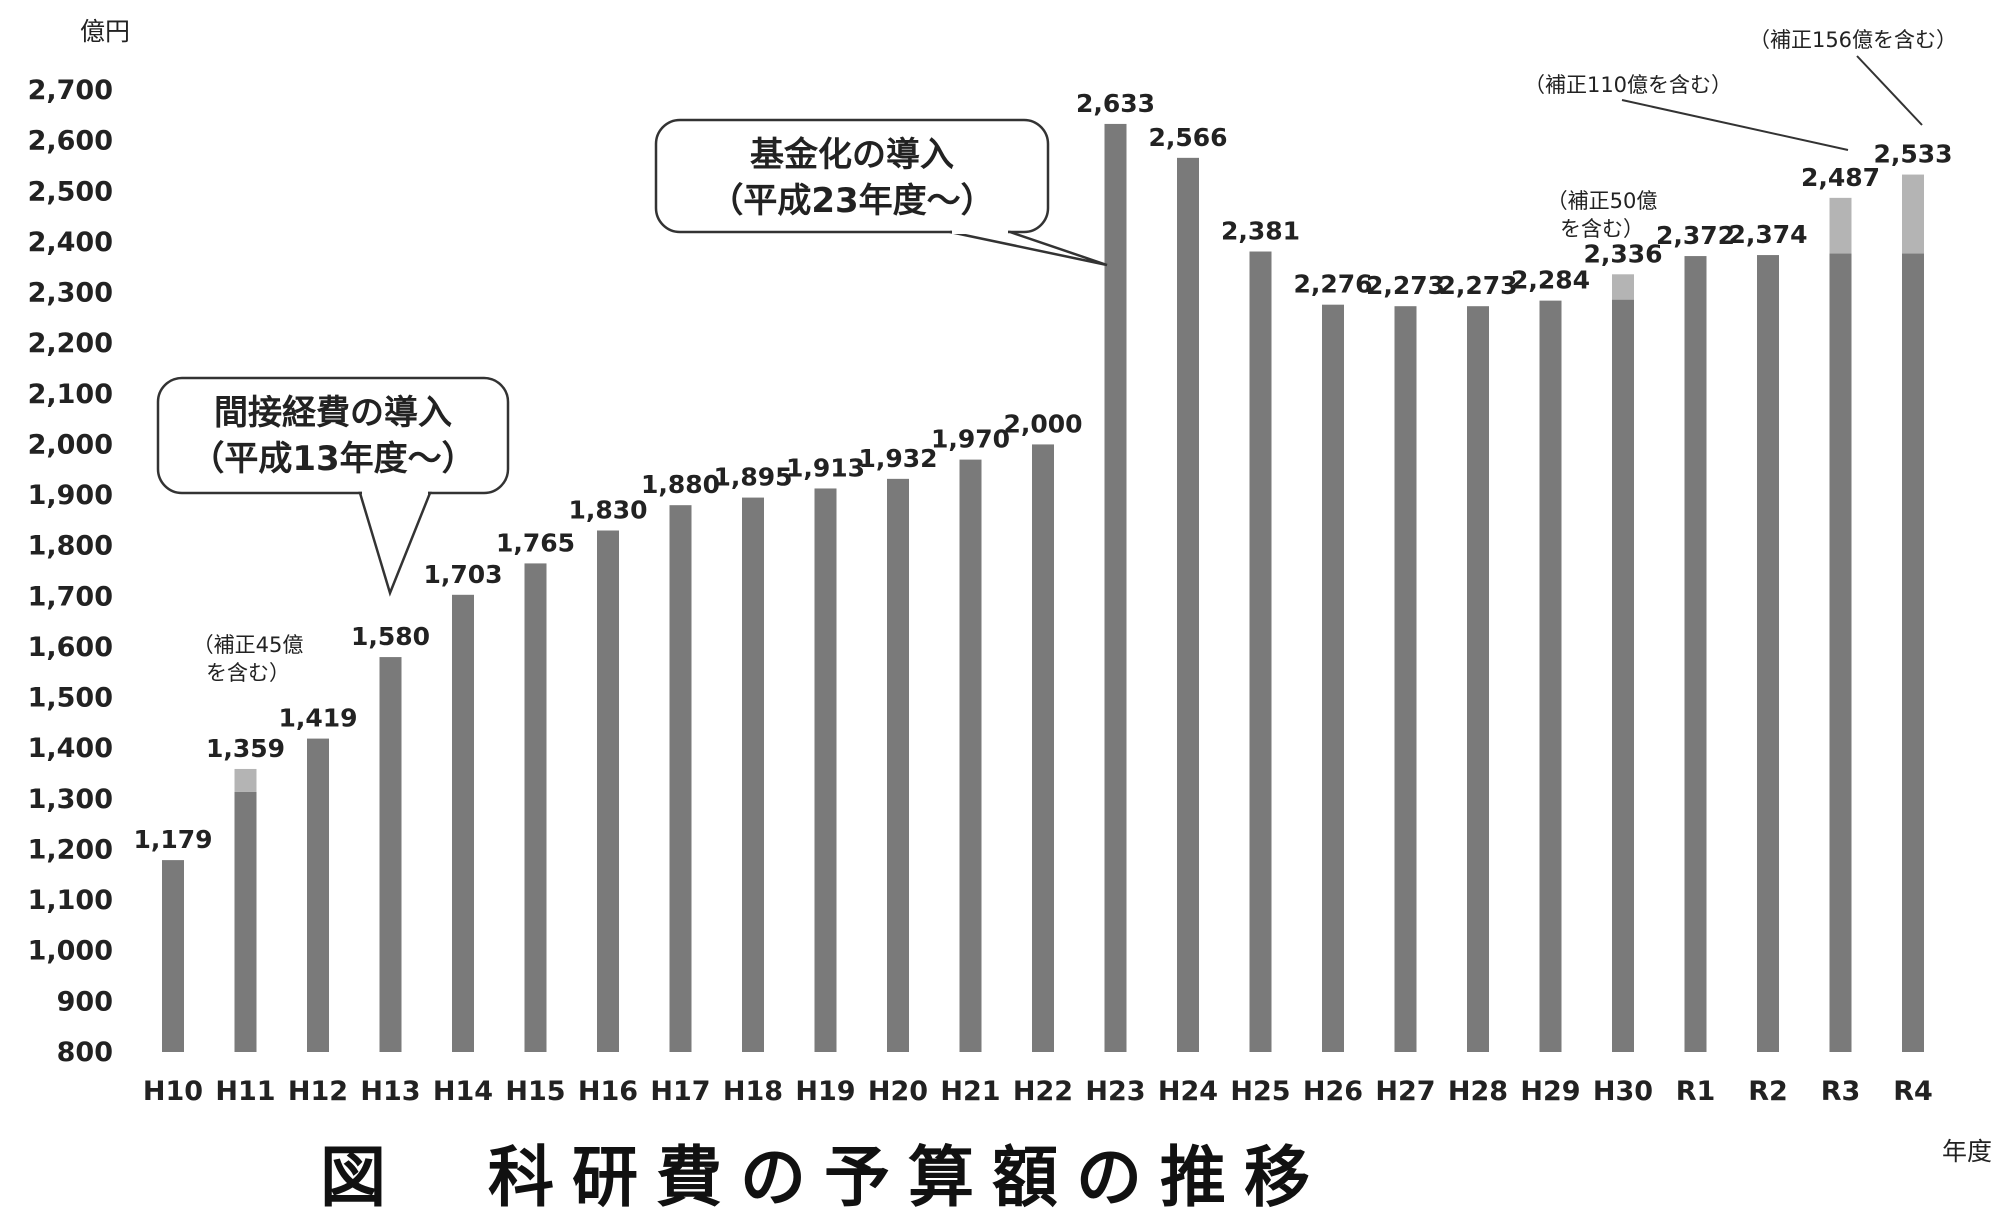 The height and width of the screenshot is (1227, 2000). What do you see at coordinates (85, 1052) in the screenshot?
I see `y-tick-label: 800` at bounding box center [85, 1052].